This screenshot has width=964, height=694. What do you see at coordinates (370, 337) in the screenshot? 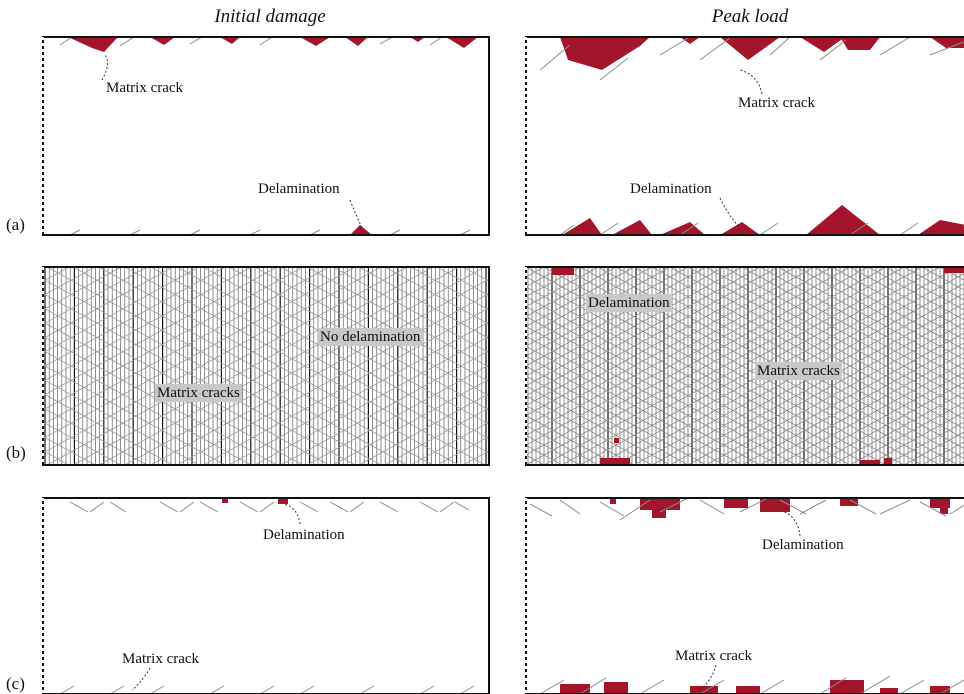
I see `annotation-no-delamination: No delamination` at bounding box center [370, 337].